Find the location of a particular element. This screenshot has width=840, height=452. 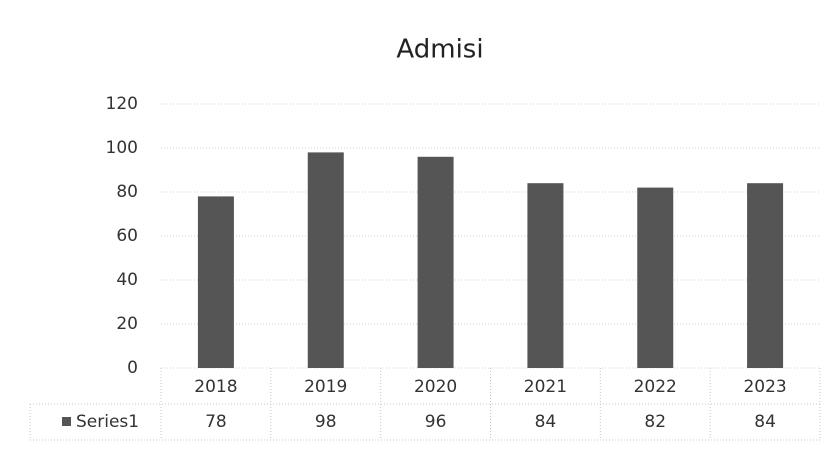

x-tick-label: 2021 is located at coordinates (545, 387).